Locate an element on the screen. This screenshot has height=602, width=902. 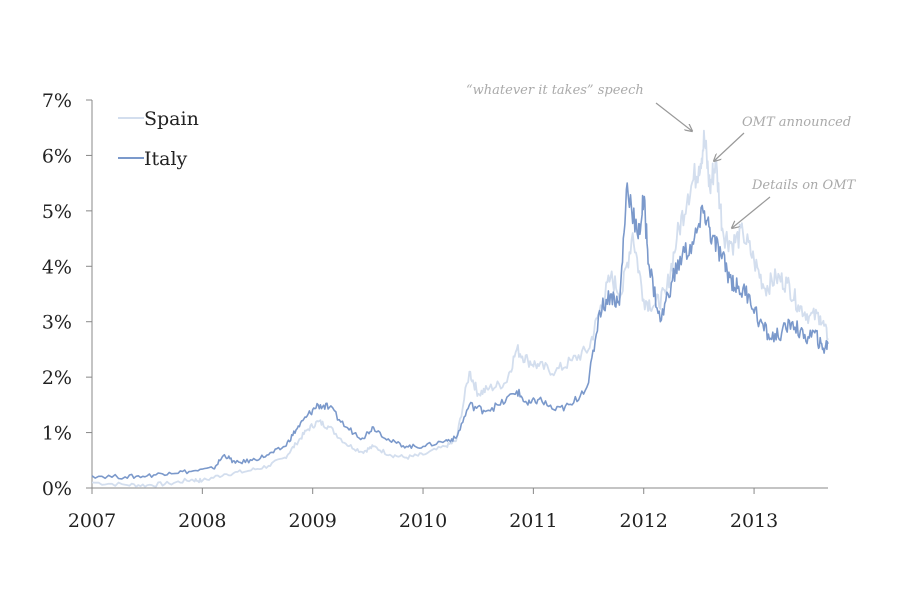
legend-label-spain: Spain is located at coordinates (171, 119).